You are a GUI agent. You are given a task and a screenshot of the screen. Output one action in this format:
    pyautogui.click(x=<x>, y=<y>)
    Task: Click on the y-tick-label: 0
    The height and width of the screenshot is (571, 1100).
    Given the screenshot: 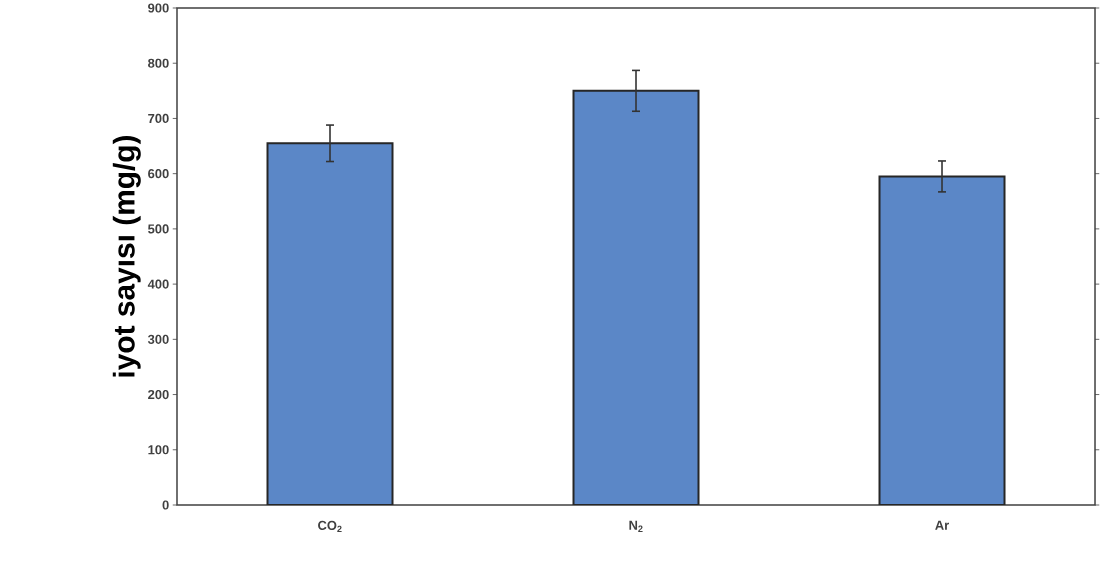 What is the action you would take?
    pyautogui.click(x=165, y=505)
    